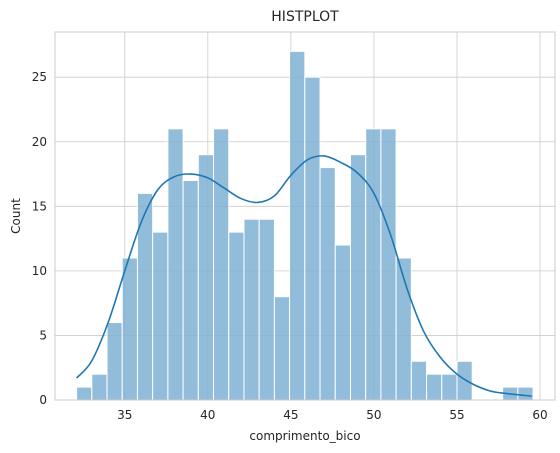 Image resolution: width=560 pixels, height=453 pixels. Describe the element at coordinates (39, 271) in the screenshot. I see `y-tick-label: 10` at that location.